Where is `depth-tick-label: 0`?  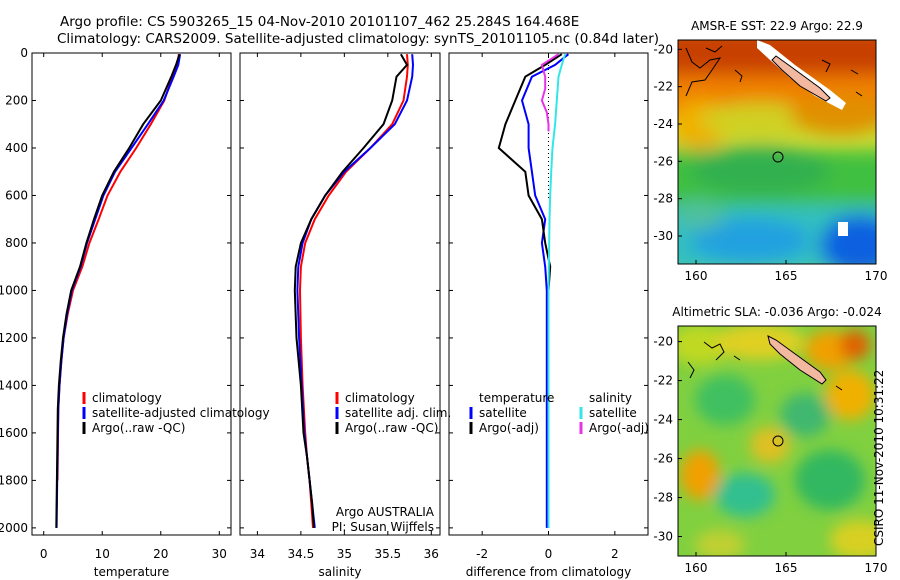
depth-tick-label: 0 is located at coordinates (24, 53).